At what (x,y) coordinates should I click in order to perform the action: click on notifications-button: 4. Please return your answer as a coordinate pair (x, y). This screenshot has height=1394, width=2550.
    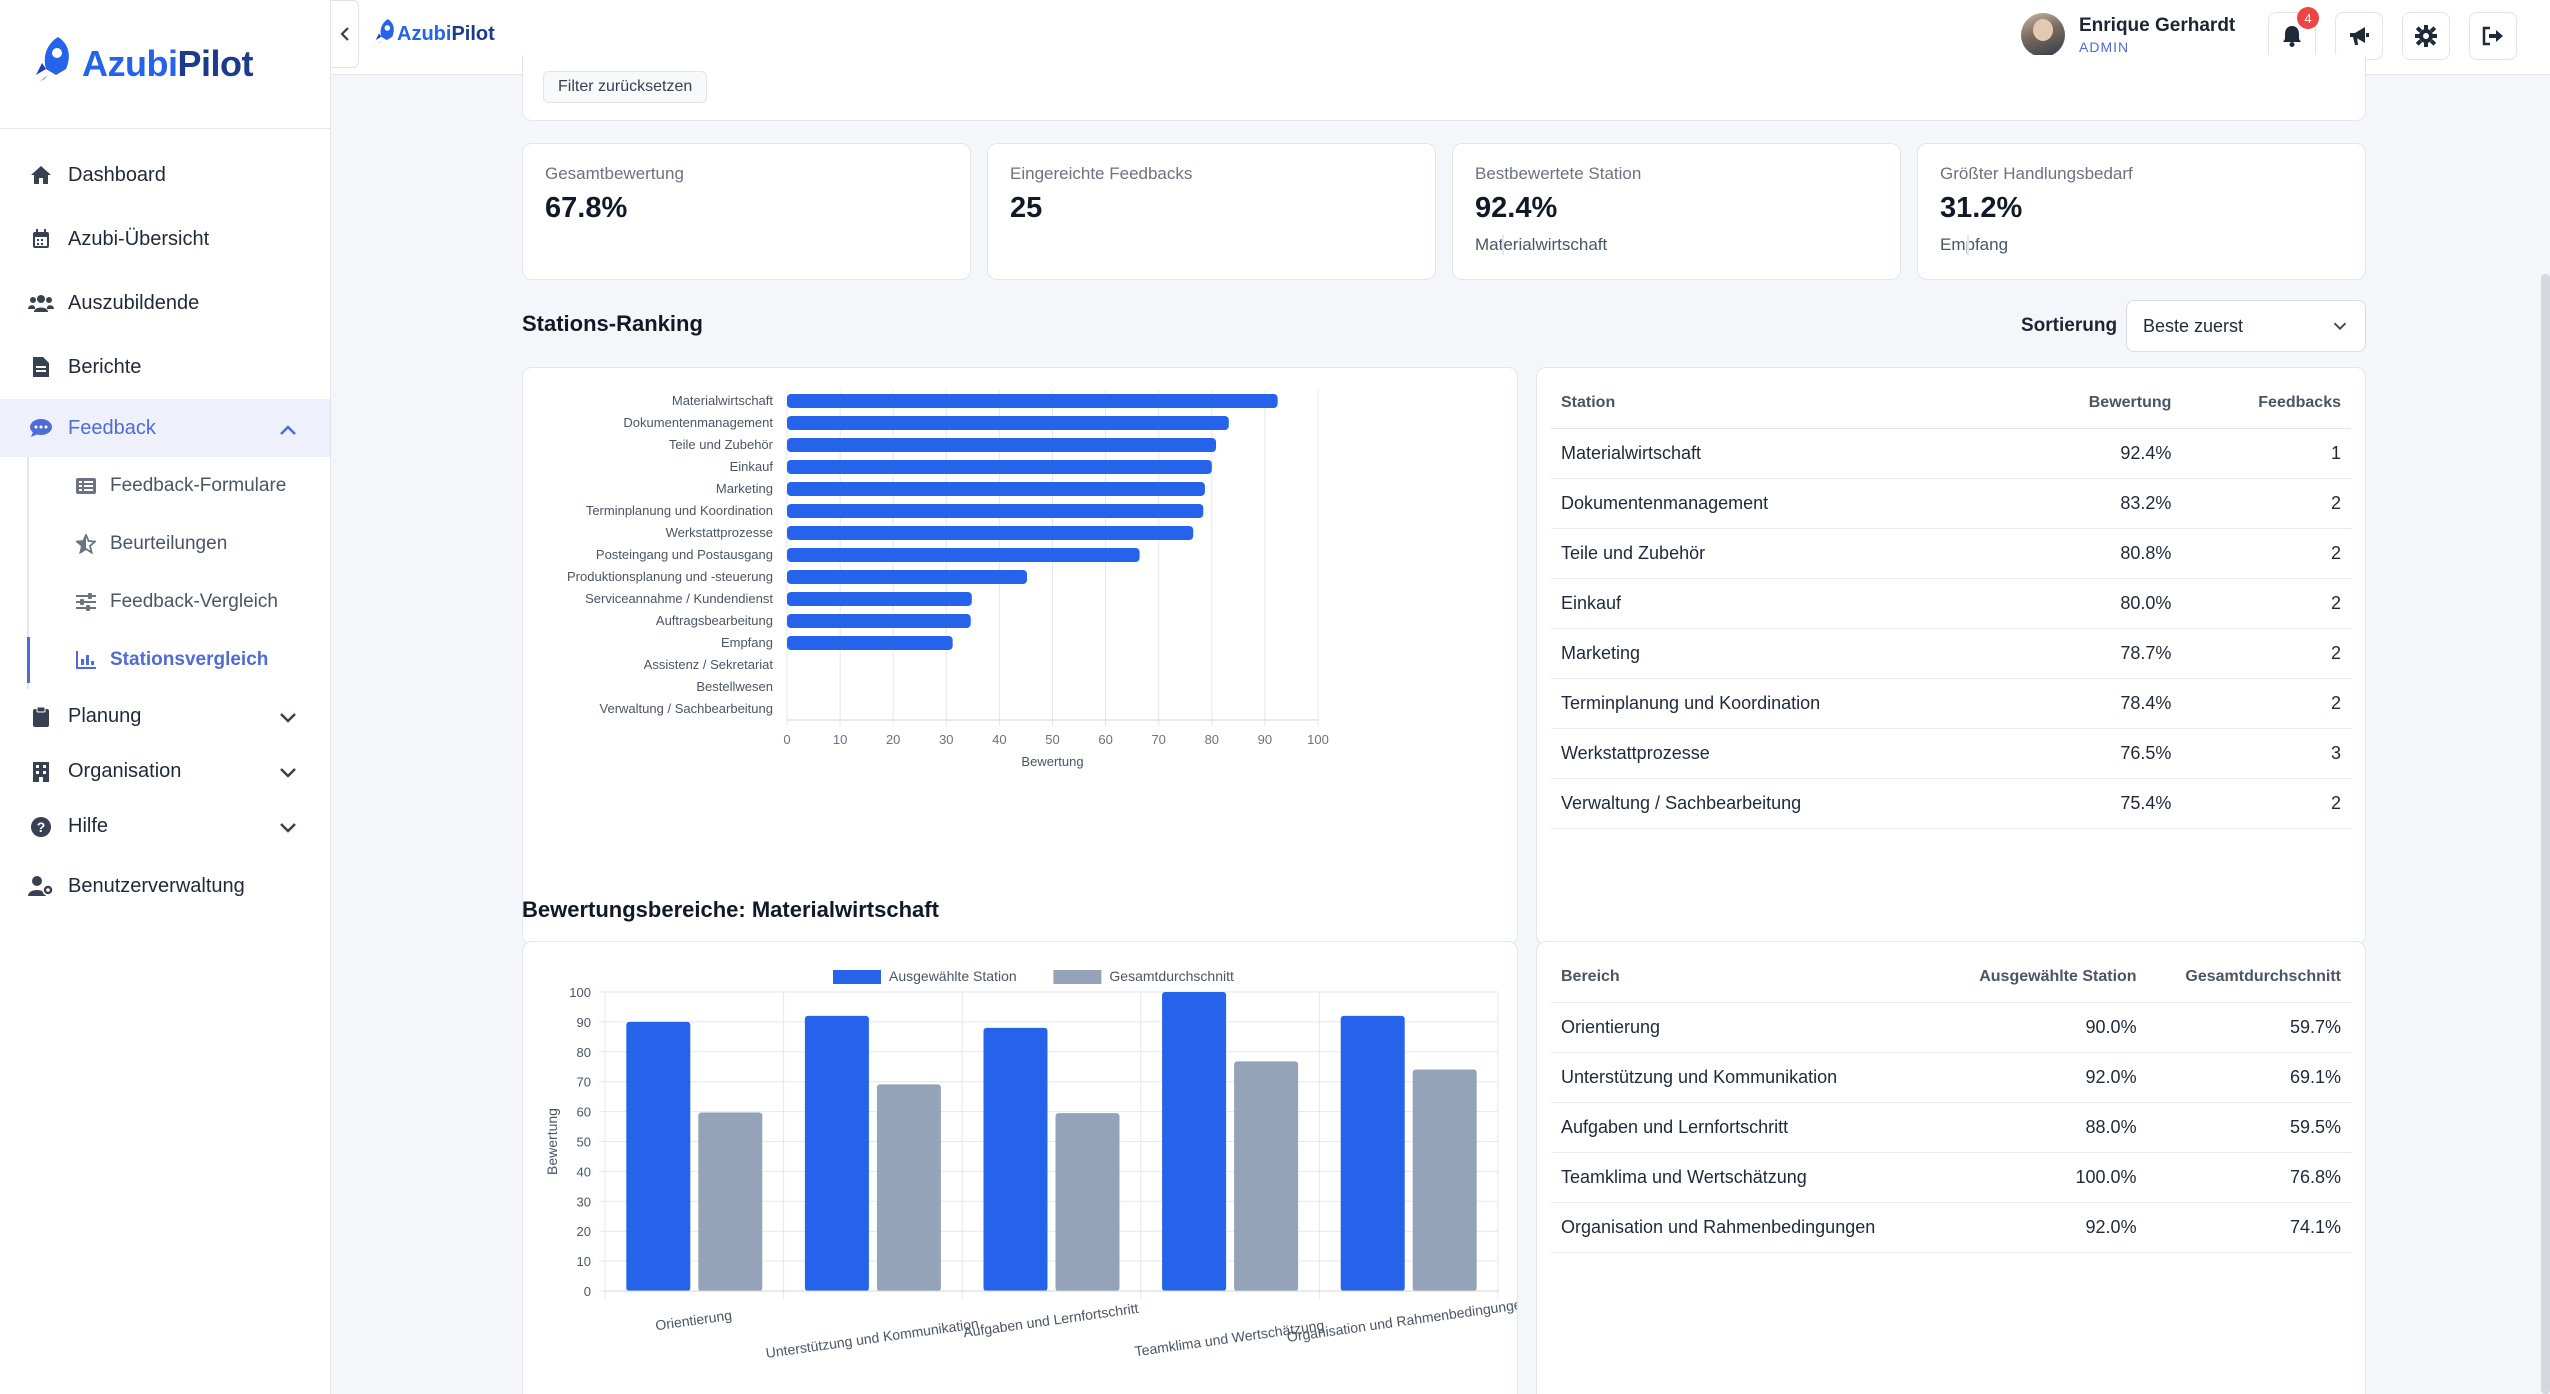
    Looking at the image, I should click on (2293, 33).